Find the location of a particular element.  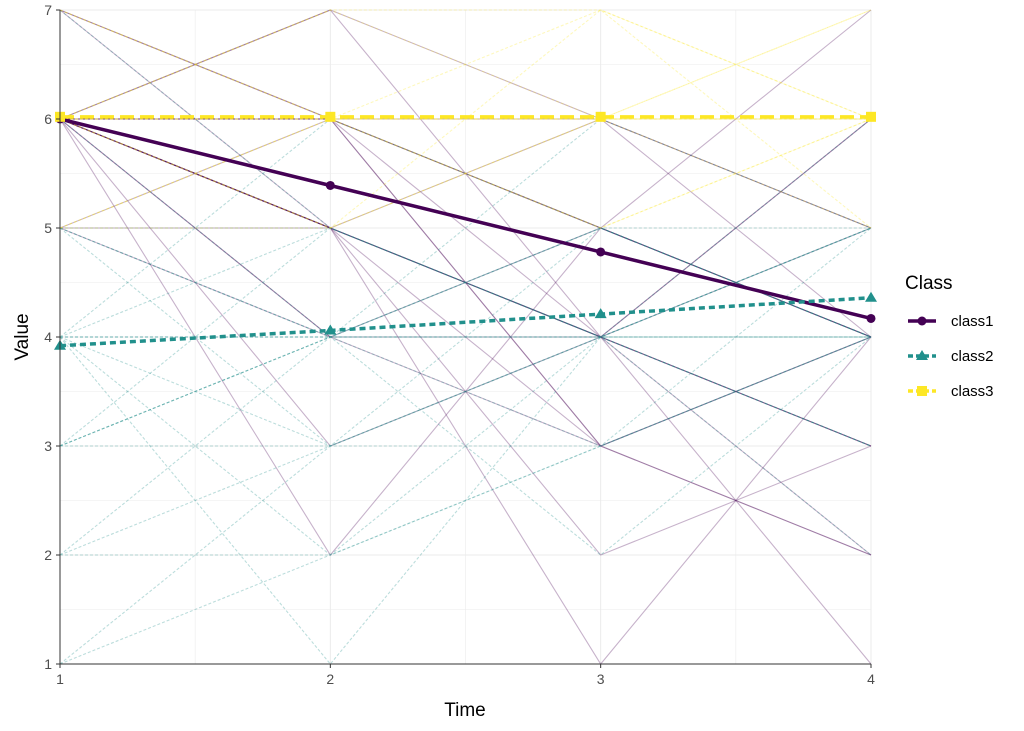

y-ticks: 1 2 3 4 5 6 7 is located at coordinates (52, 337).